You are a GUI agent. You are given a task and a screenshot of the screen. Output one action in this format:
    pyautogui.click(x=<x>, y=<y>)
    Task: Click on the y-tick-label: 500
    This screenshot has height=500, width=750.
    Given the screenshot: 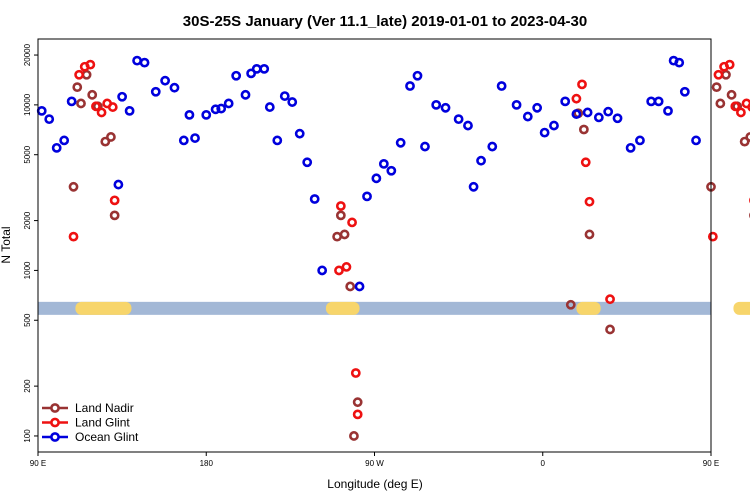 What is the action you would take?
    pyautogui.click(x=27, y=320)
    